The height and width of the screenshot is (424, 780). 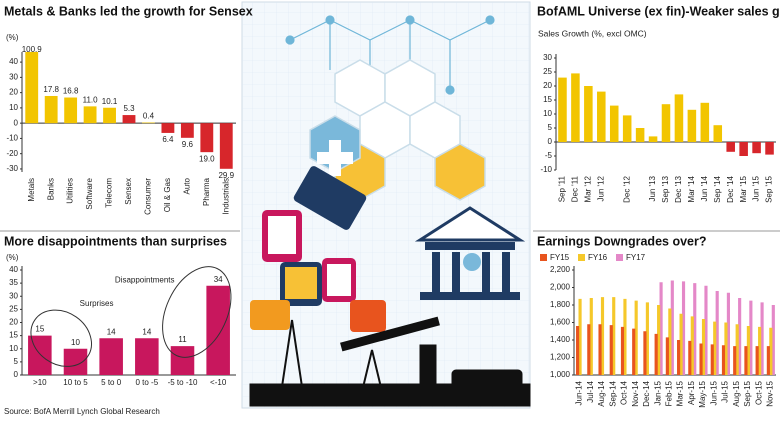 What do you see at coordinates (560, 322) in the screenshot?
I see `y-tick-label: 1,600` at bounding box center [560, 322].